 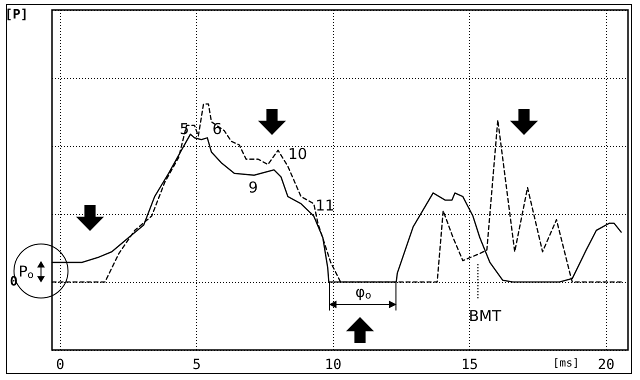 I want to click on x-tick-label: 15, so click(x=469, y=365).